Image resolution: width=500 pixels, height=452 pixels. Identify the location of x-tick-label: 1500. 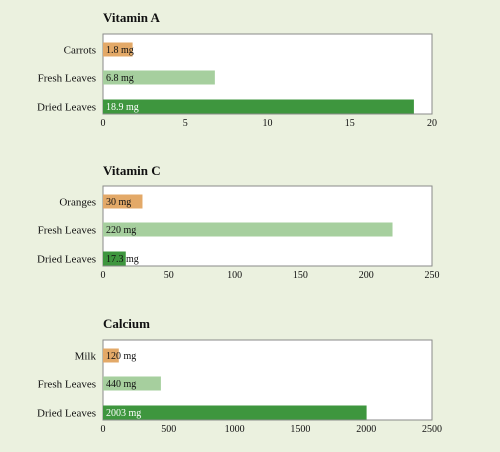
(300, 429).